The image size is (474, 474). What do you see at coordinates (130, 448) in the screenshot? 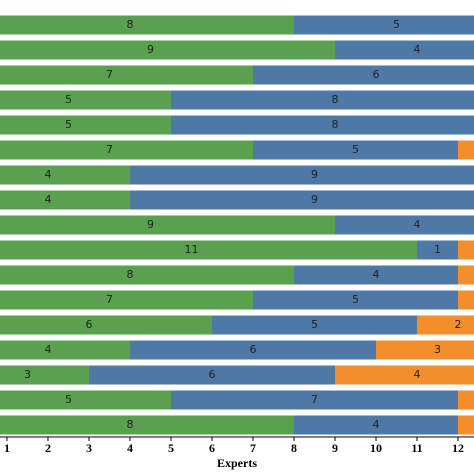
I see `x-tick-label: 4` at bounding box center [130, 448].